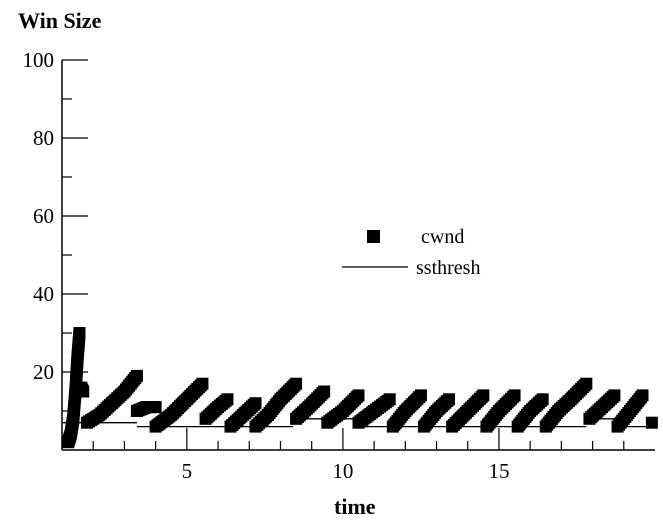 Image resolution: width=663 pixels, height=521 pixels. What do you see at coordinates (498, 471) in the screenshot?
I see `x-tick-label: 15` at bounding box center [498, 471].